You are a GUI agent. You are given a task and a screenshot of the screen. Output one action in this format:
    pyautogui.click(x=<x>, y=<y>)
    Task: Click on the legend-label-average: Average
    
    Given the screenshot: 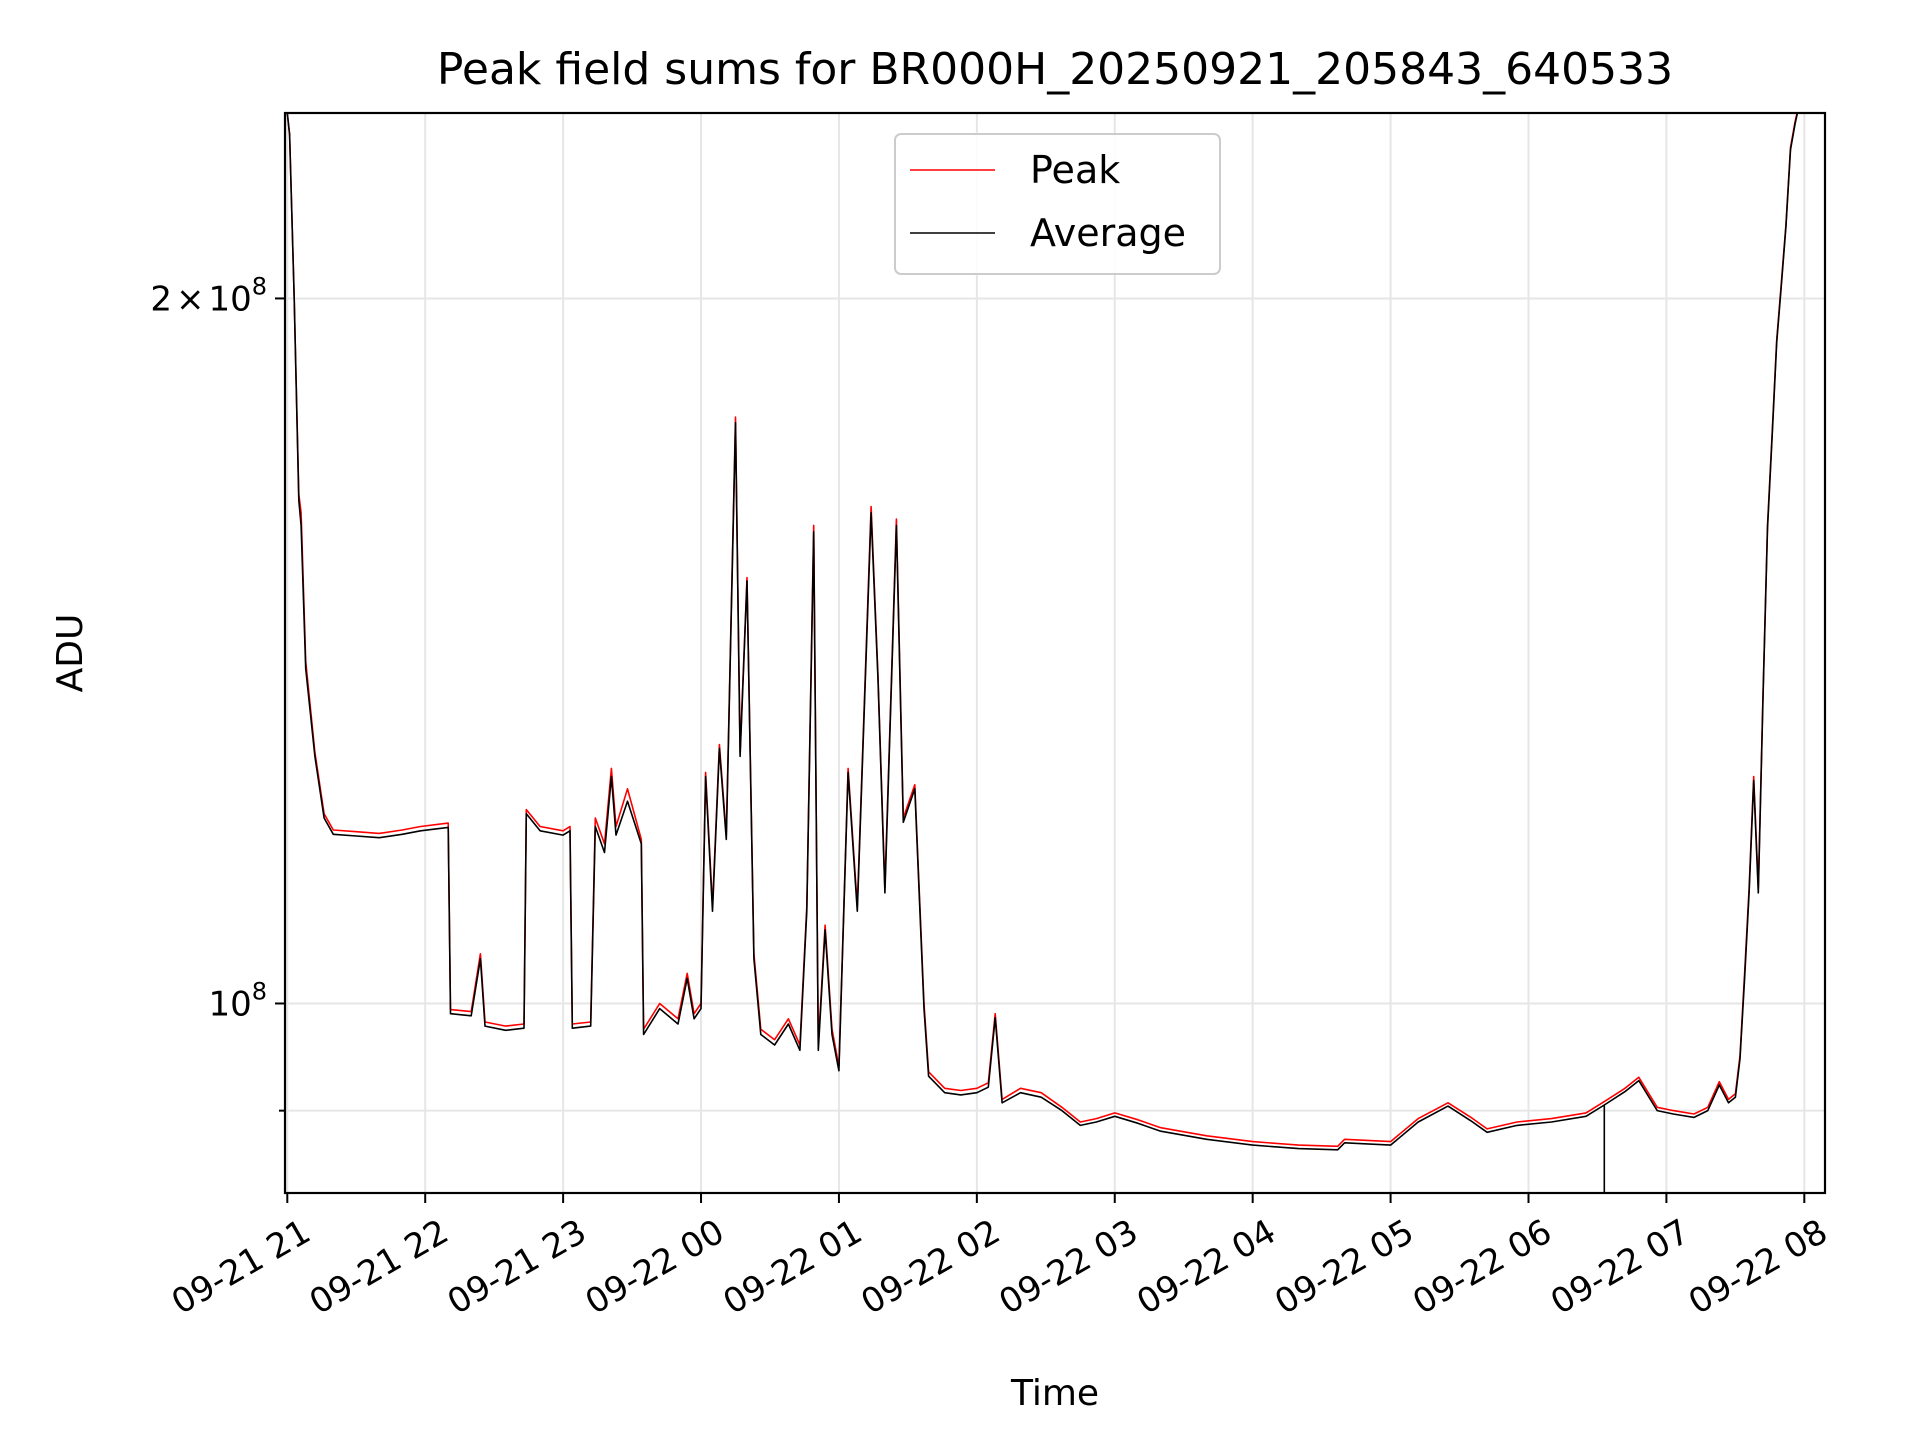 What is the action you would take?
    pyautogui.click(x=1108, y=233)
    